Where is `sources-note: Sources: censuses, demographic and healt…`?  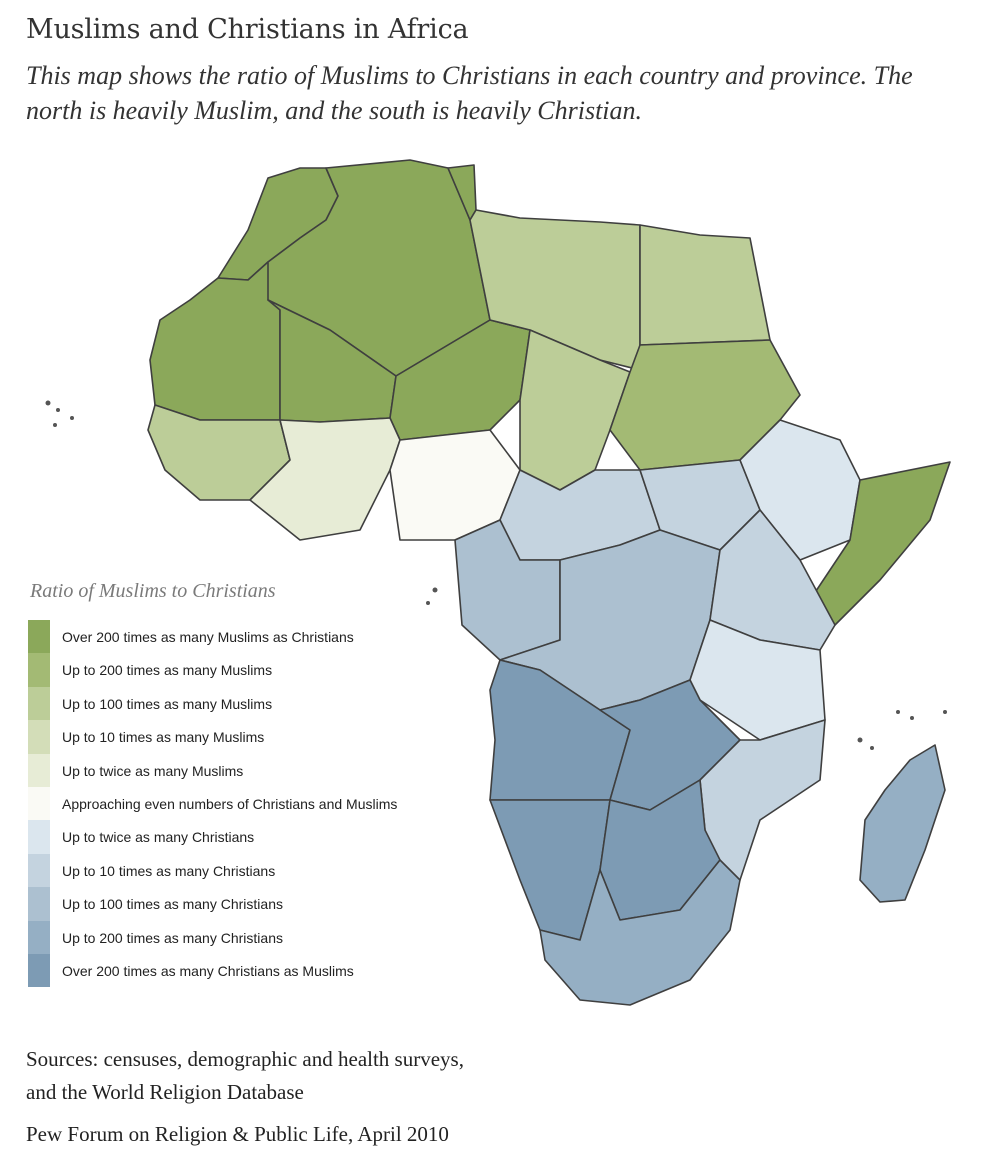 sources-note: Sources: censuses, demographic and healt… is located at coordinates (245, 1076).